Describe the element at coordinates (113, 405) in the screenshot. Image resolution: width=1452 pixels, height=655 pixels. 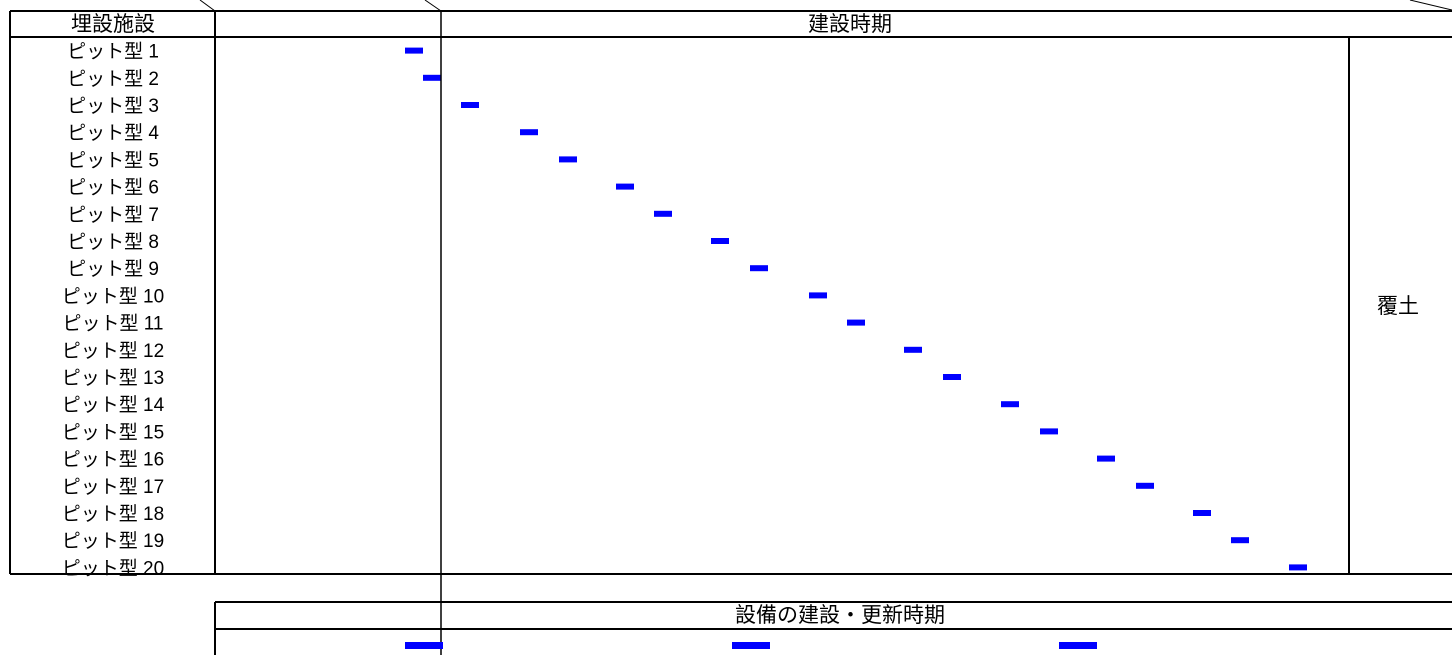
I see `row-label: ピット型 14` at that location.